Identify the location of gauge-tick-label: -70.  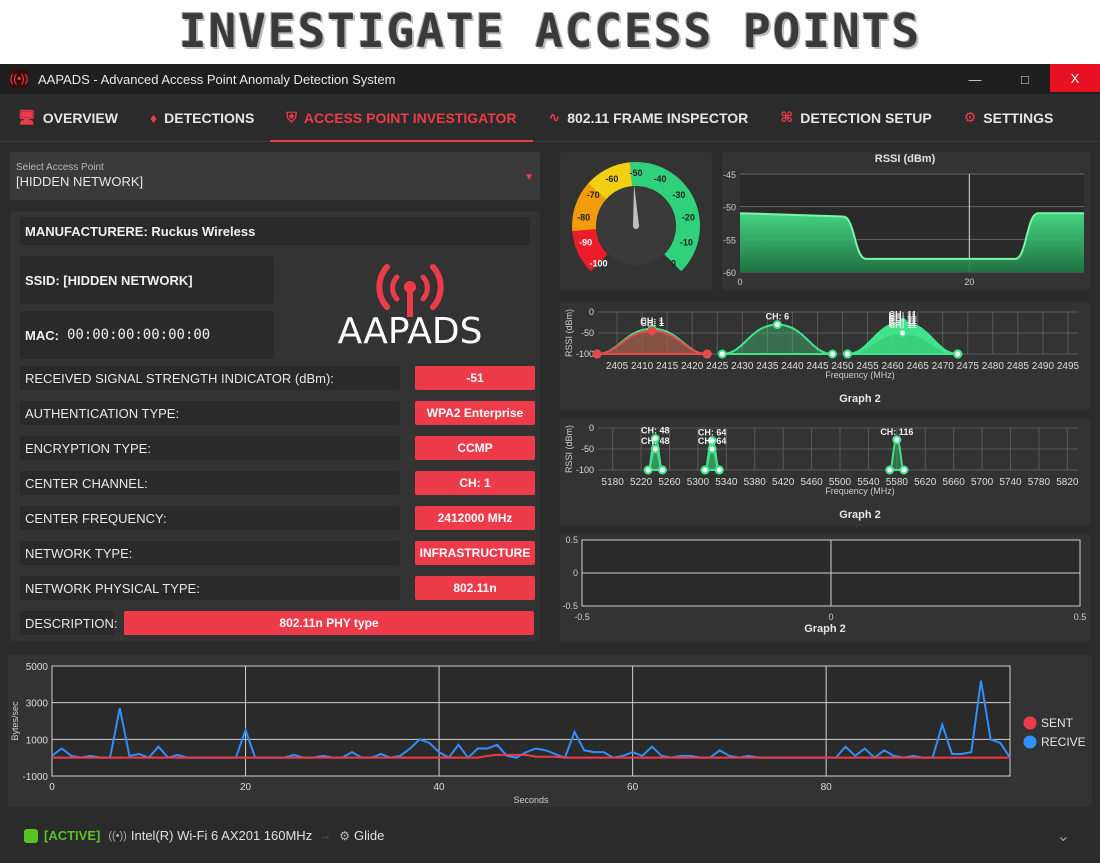
(593, 195).